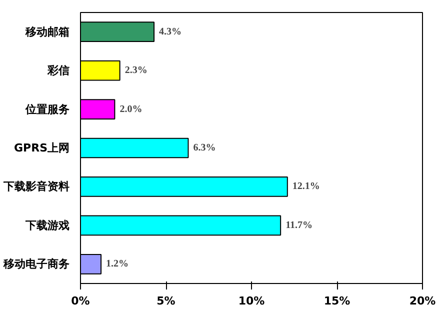 The image size is (441, 330). I want to click on data-label: 12.1%, so click(306, 186).